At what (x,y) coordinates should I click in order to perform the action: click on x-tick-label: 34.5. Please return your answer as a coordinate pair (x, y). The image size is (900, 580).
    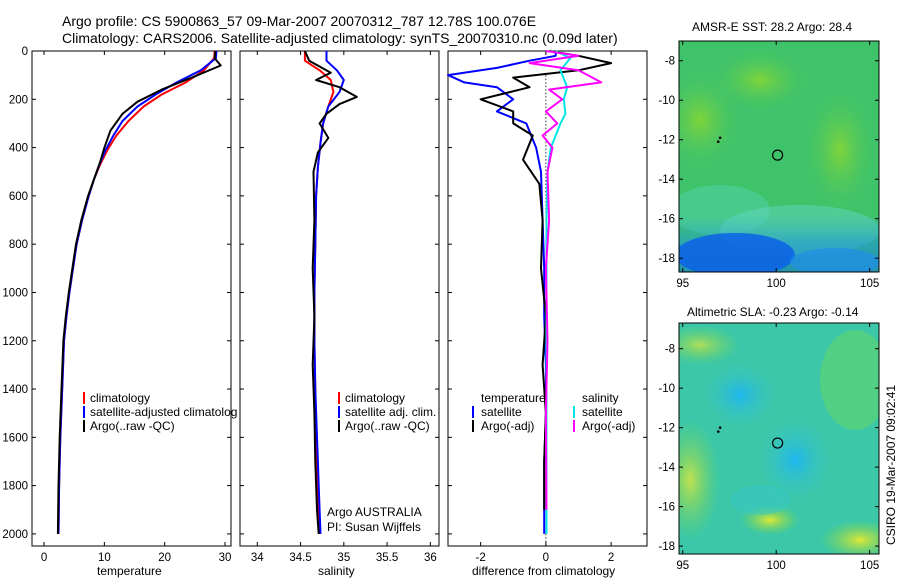
    Looking at the image, I should click on (300, 558).